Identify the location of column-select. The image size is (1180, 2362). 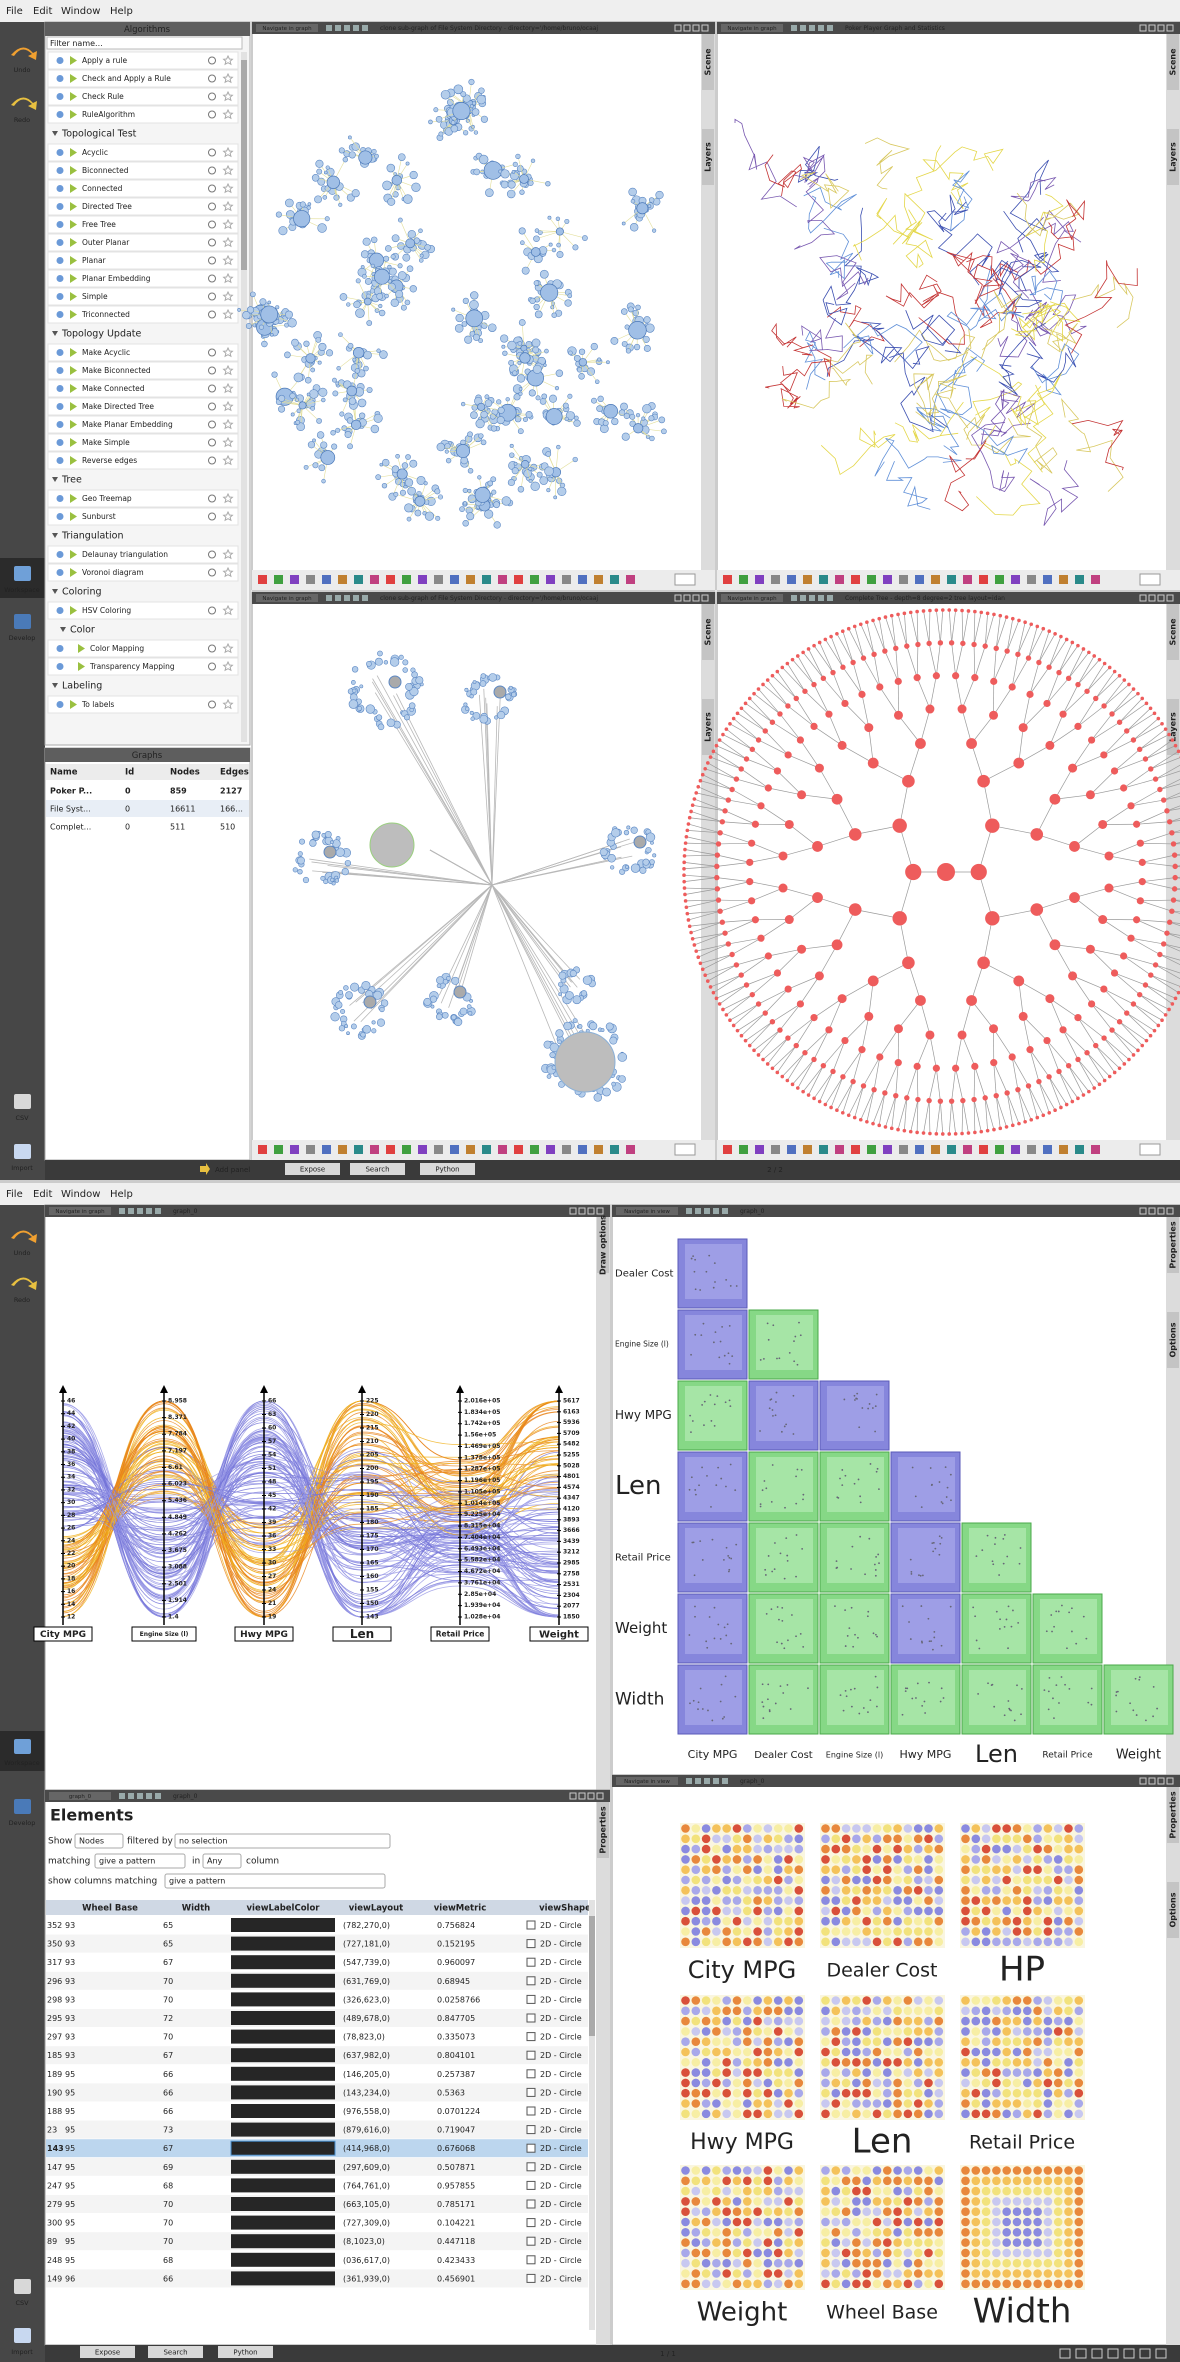
(222, 1861).